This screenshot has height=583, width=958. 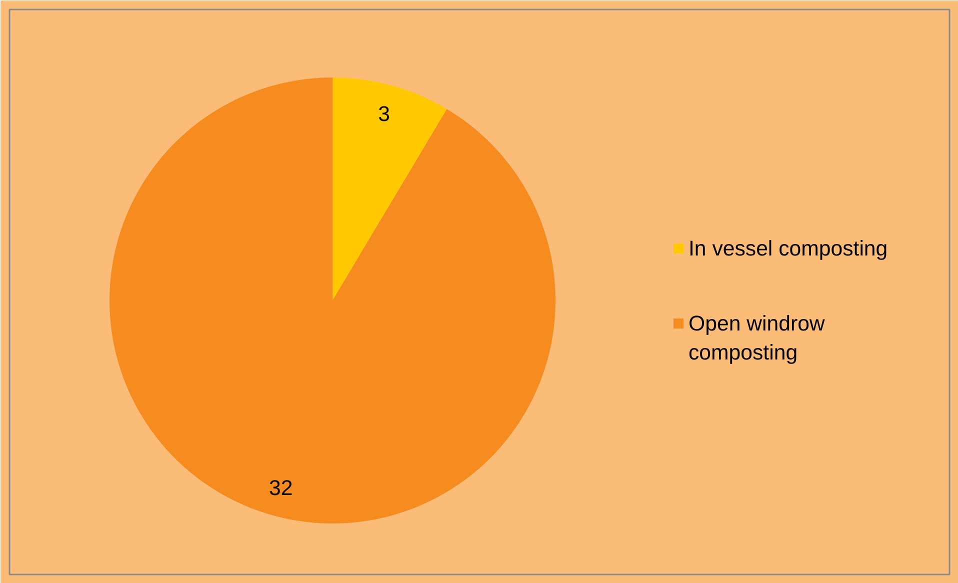 I want to click on data-label: 3, so click(x=384, y=114).